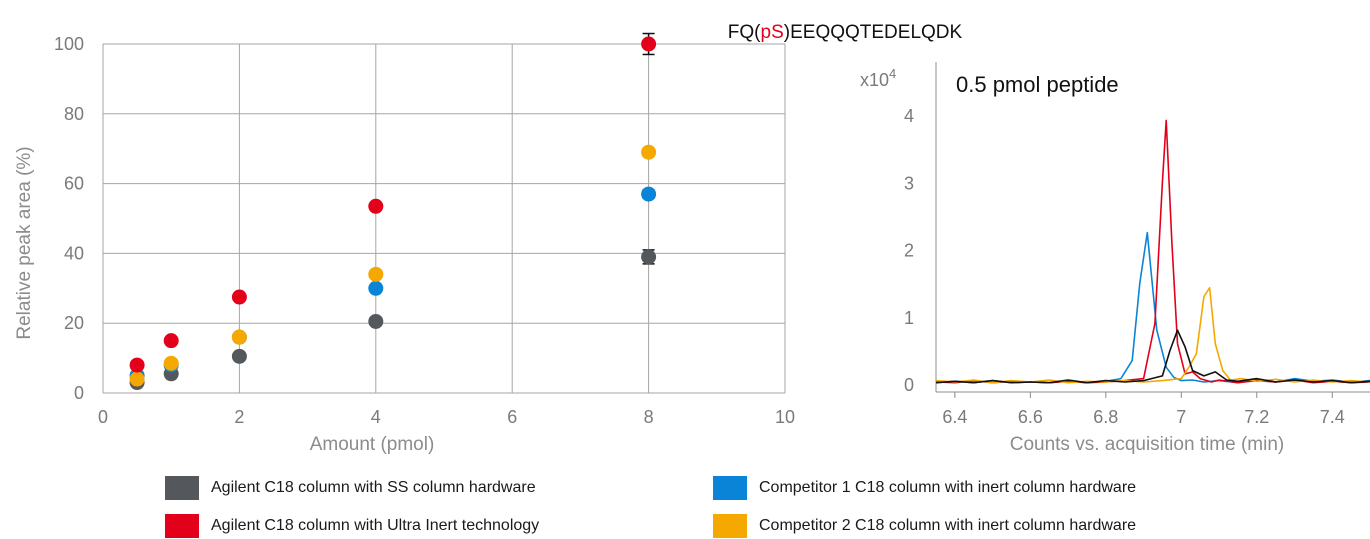 Image resolution: width=1370 pixels, height=539 pixels. I want to click on chromatogram-x-tick-labels: 6.4 6.6 6.8 7 7.2 7.4, so click(1143, 409).